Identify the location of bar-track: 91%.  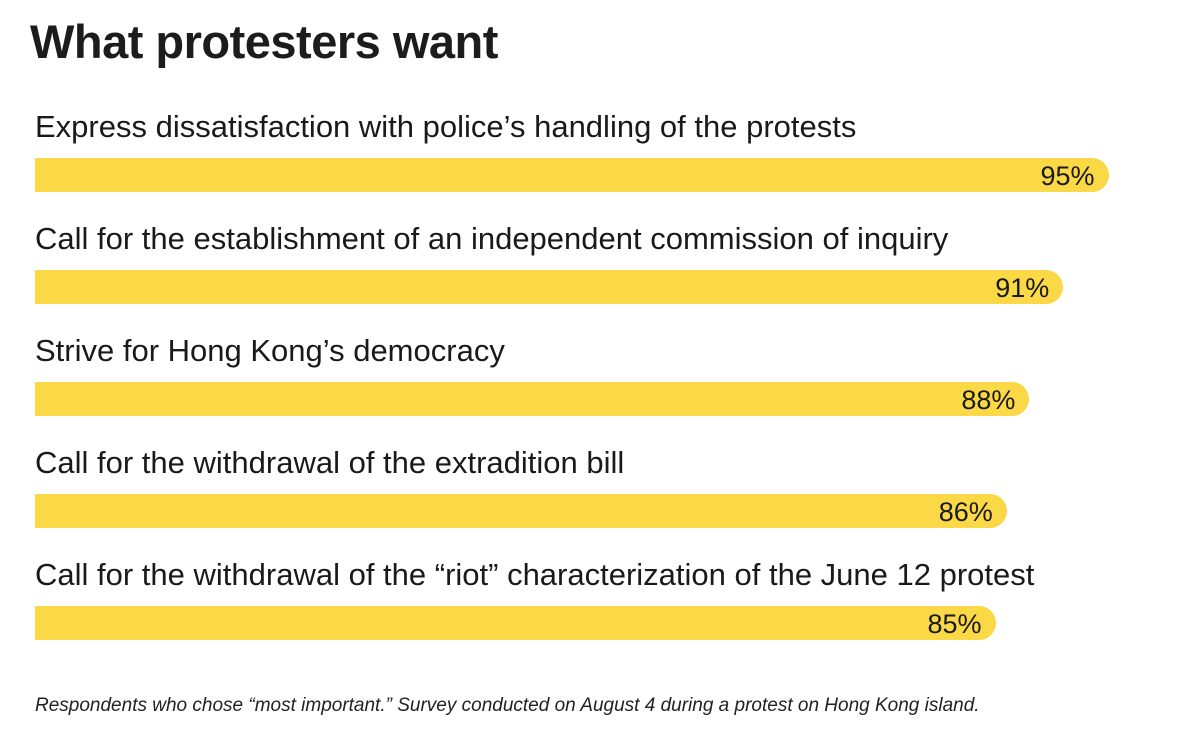
(600, 287).